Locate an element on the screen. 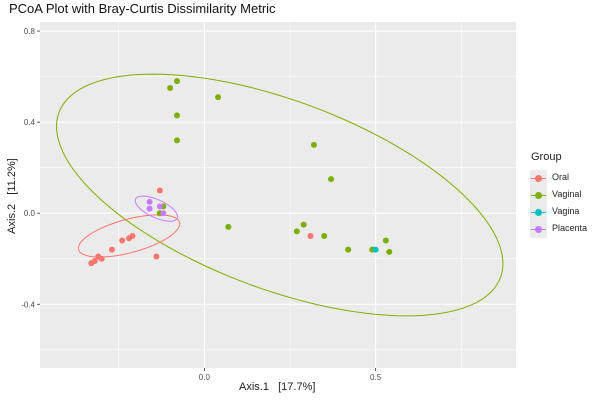  legend-dot-placenta is located at coordinates (538, 229).